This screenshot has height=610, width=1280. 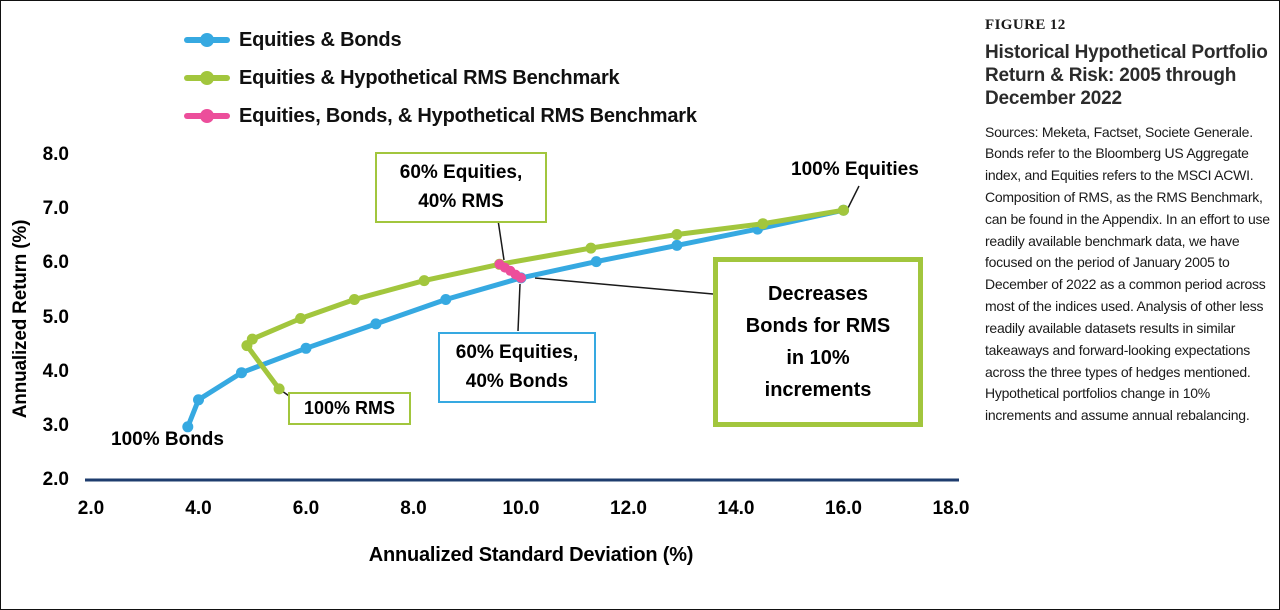 I want to click on figure-label: FIGURE 12, so click(x=1025, y=25).